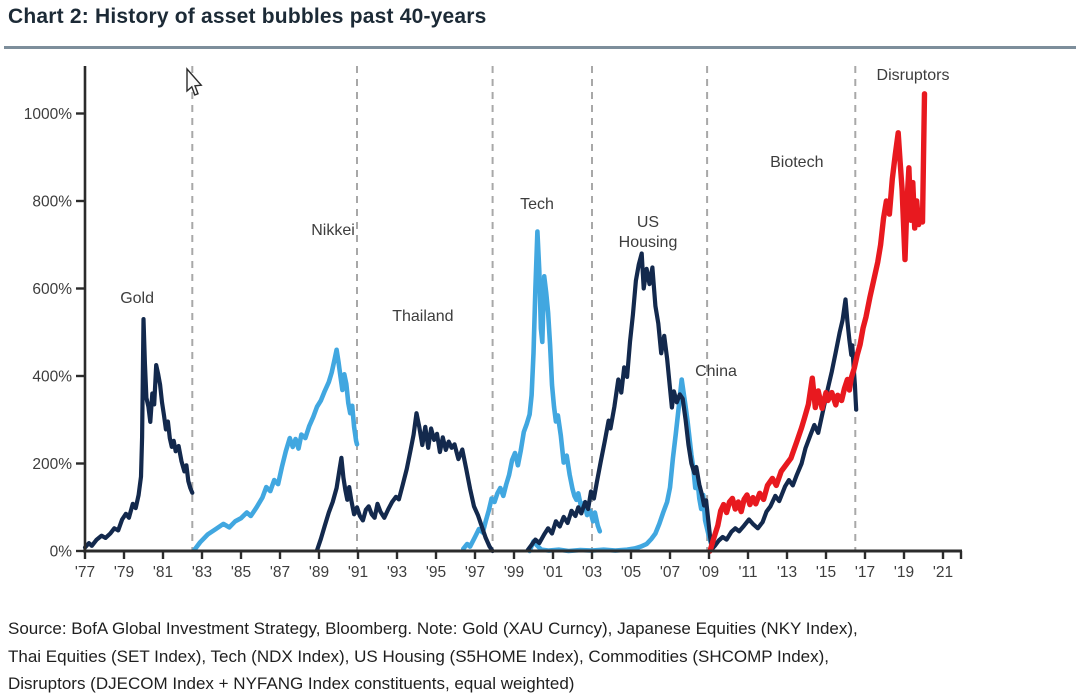 This screenshot has height=697, width=1080. Describe the element at coordinates (670, 572) in the screenshot. I see `x-tick-label-2007: '07` at that location.